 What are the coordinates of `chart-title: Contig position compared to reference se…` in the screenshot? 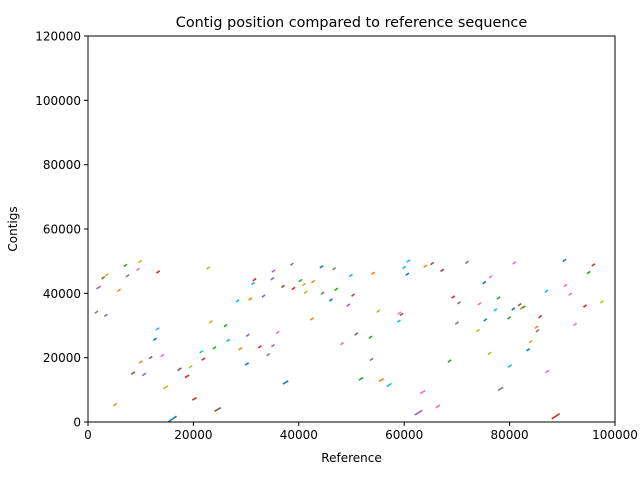 It's located at (352, 23).